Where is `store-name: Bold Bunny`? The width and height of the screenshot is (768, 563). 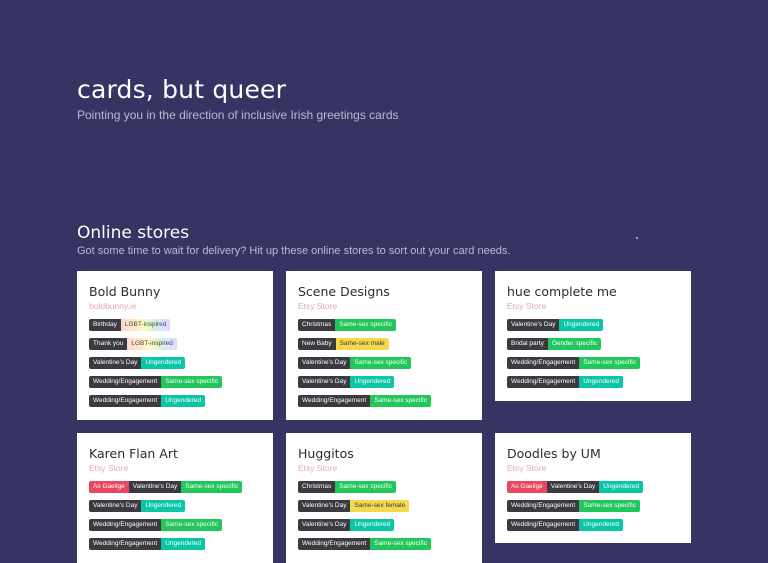
store-name: Bold Bunny is located at coordinates (125, 291).